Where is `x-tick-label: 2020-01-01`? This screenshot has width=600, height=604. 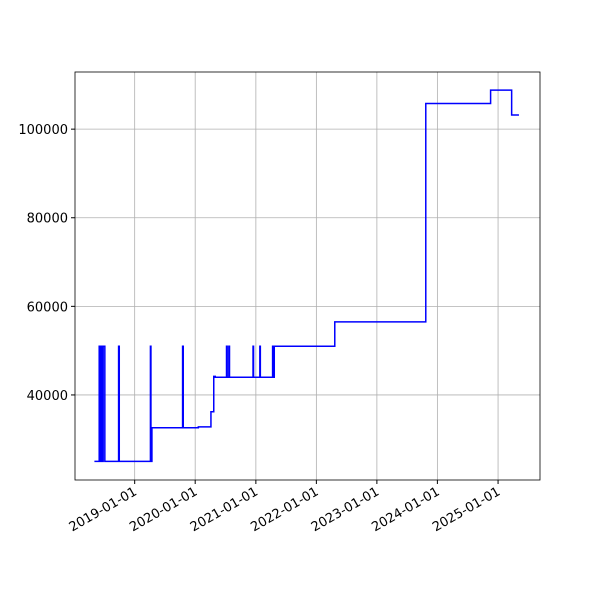 x-tick-label: 2020-01-01 is located at coordinates (163, 509).